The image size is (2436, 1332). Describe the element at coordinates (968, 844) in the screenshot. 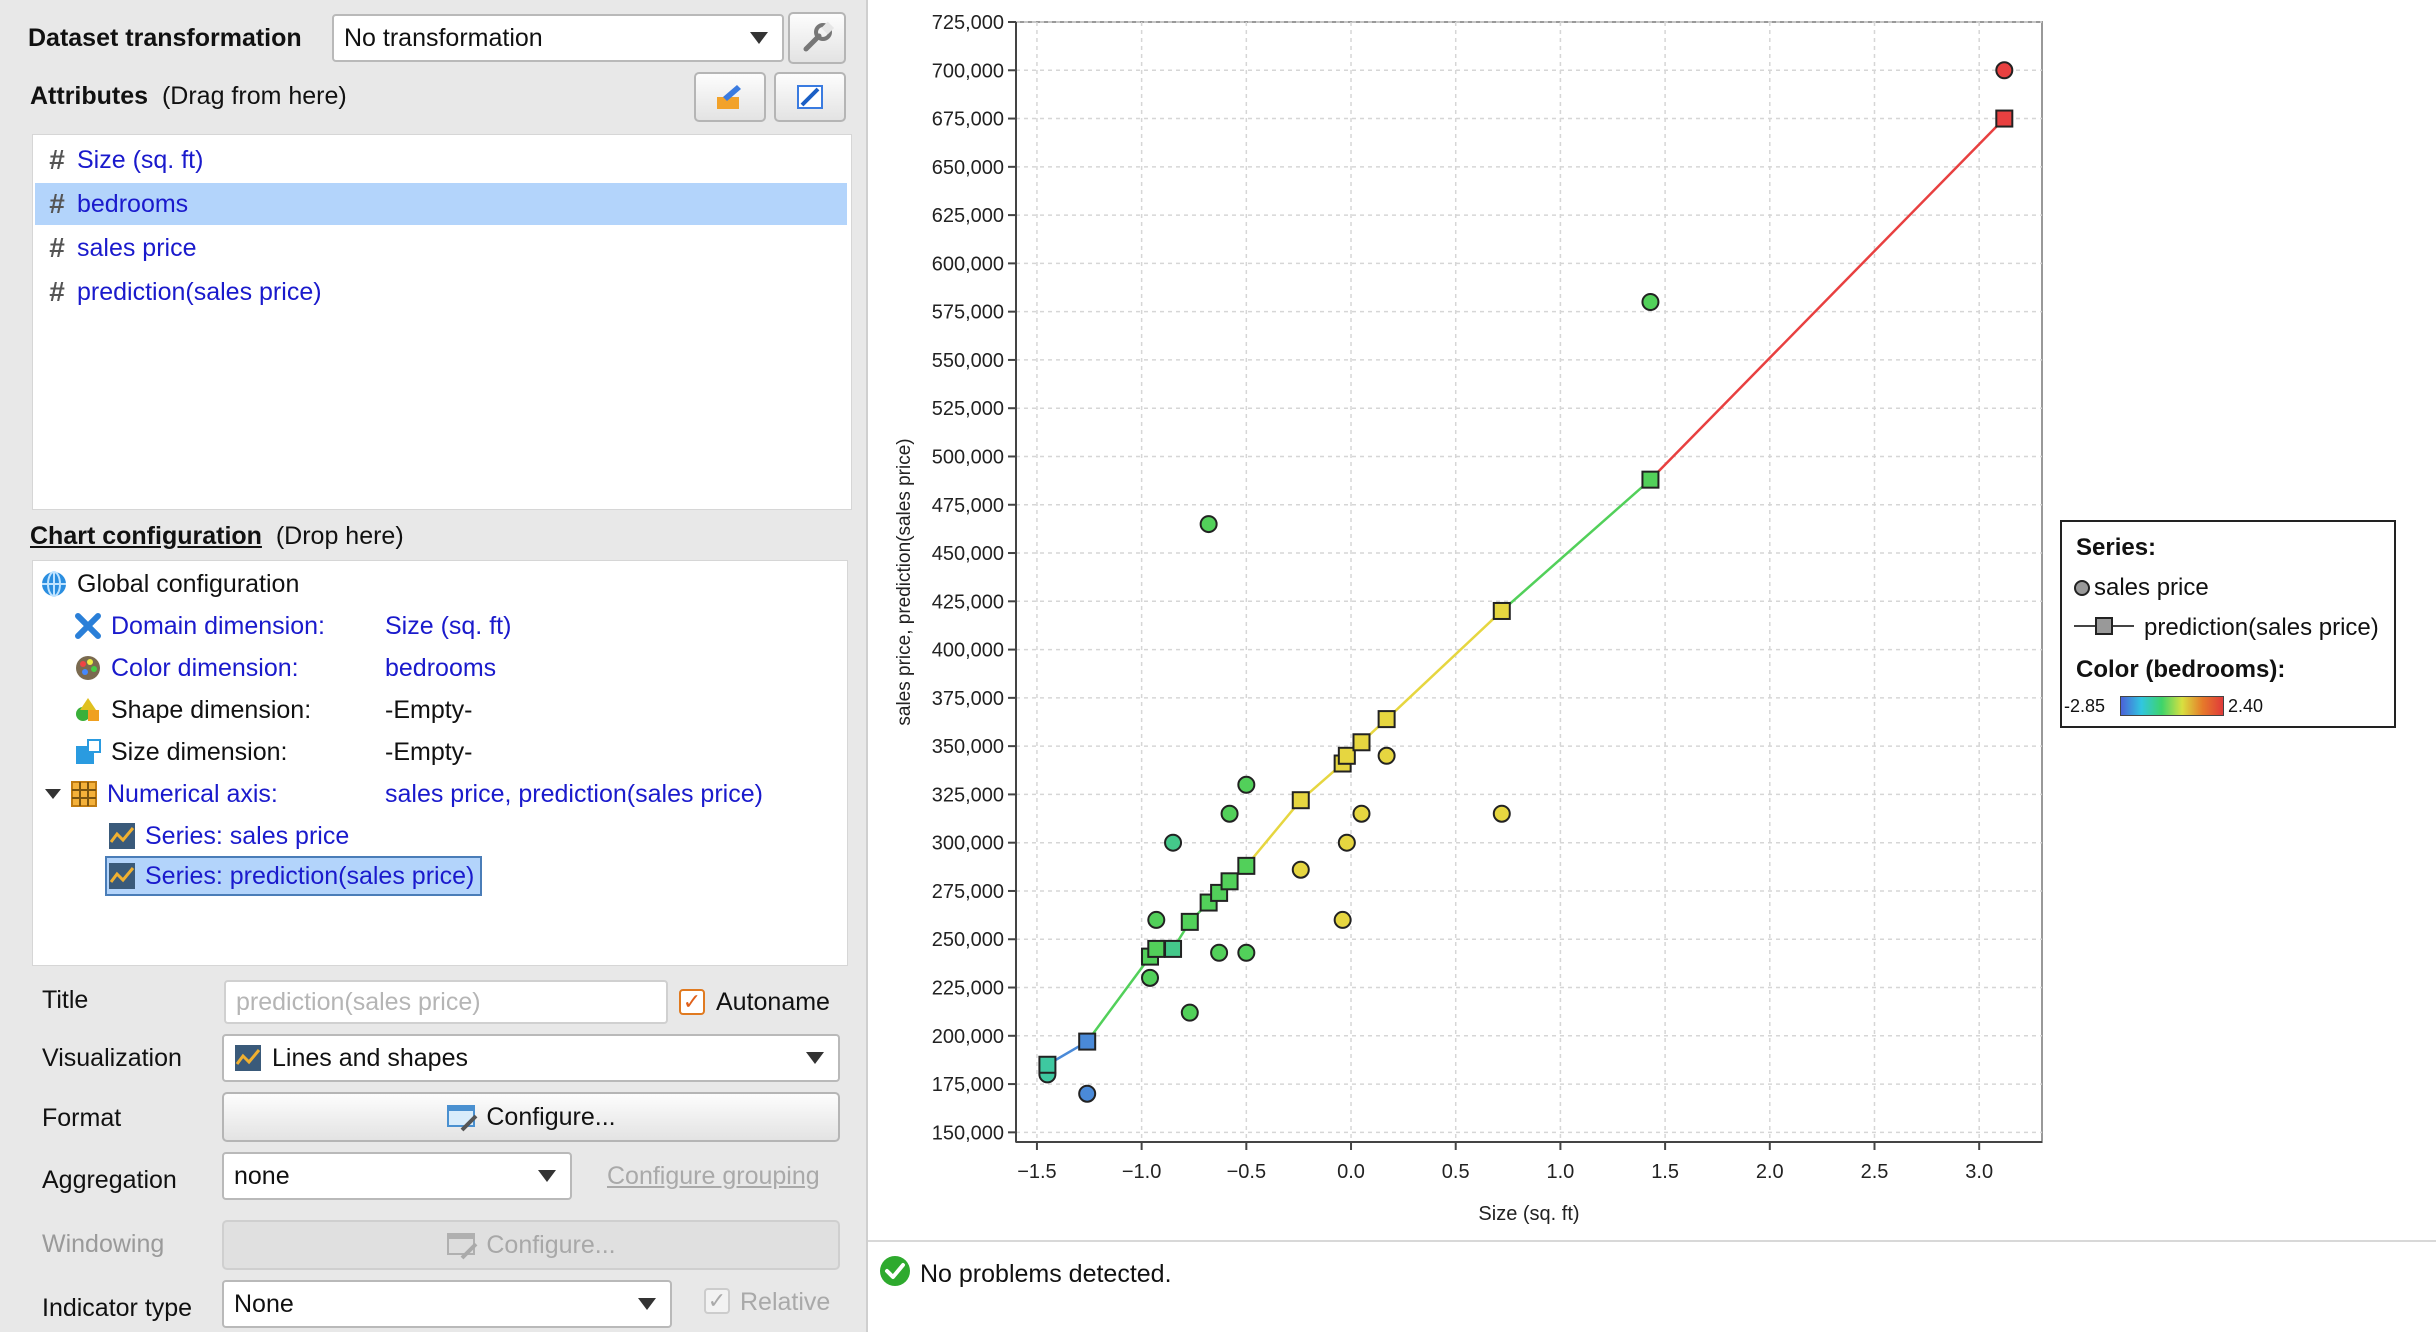

I see `y-tick-label: 300,000` at that location.